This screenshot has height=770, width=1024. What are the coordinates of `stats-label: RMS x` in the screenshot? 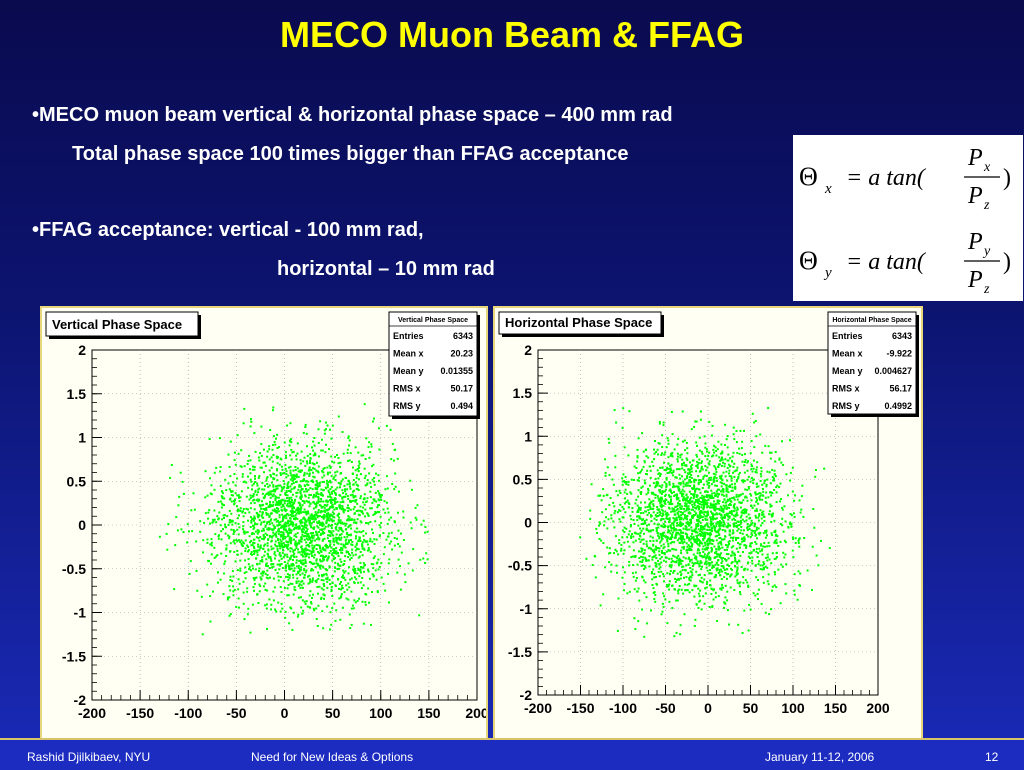 It's located at (407, 389).